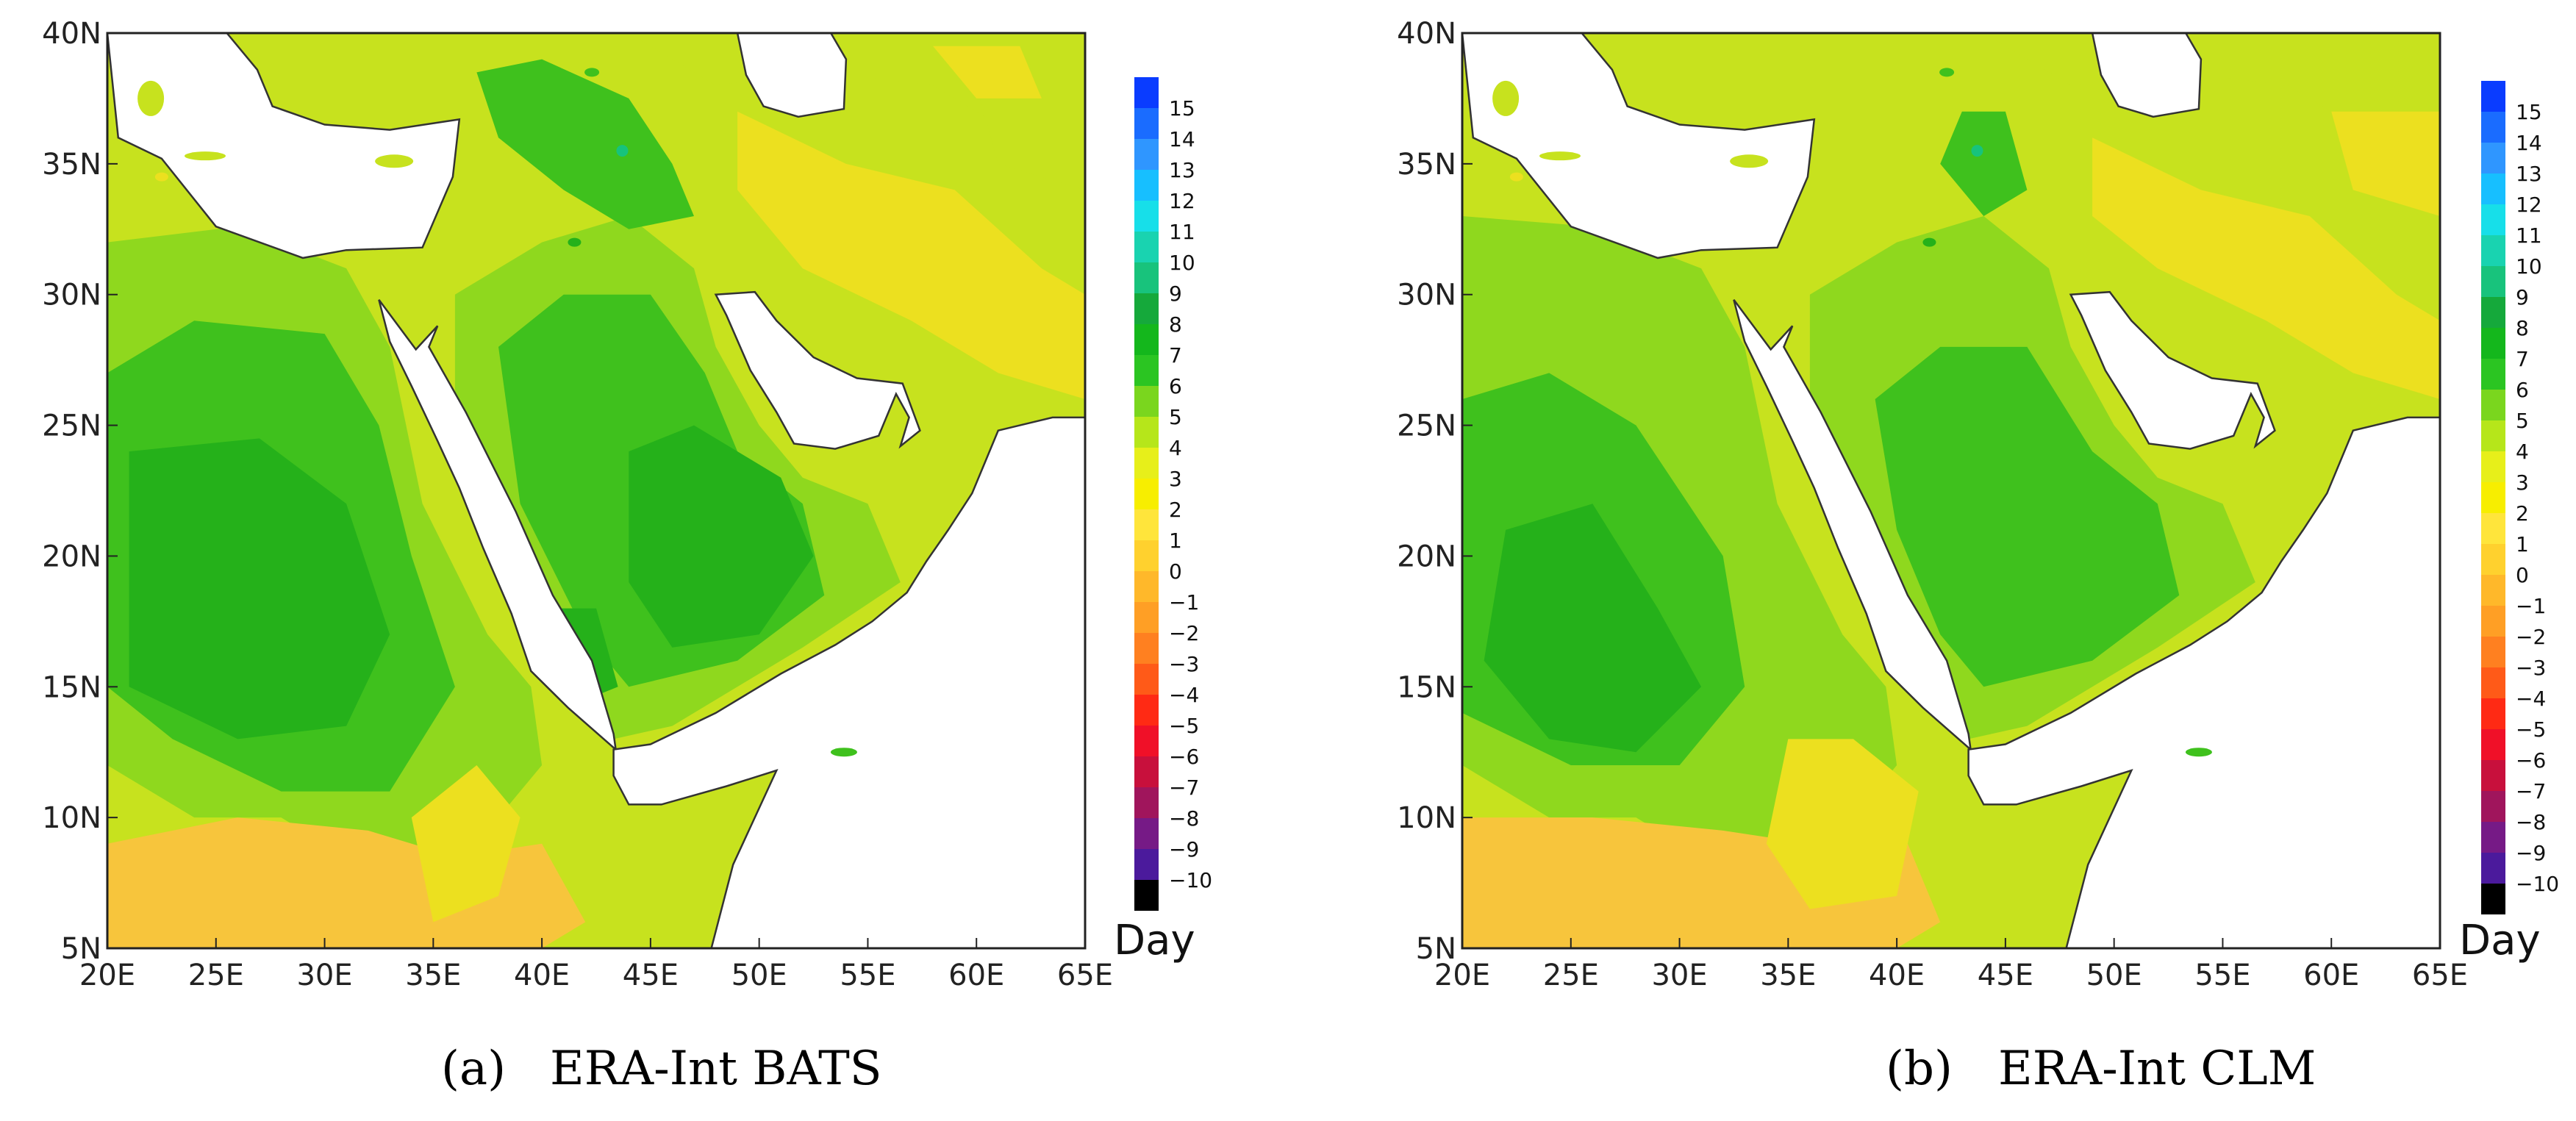  Describe the element at coordinates (716, 1069) in the screenshot. I see `caption-a-title: ERA-Int BATS` at that location.